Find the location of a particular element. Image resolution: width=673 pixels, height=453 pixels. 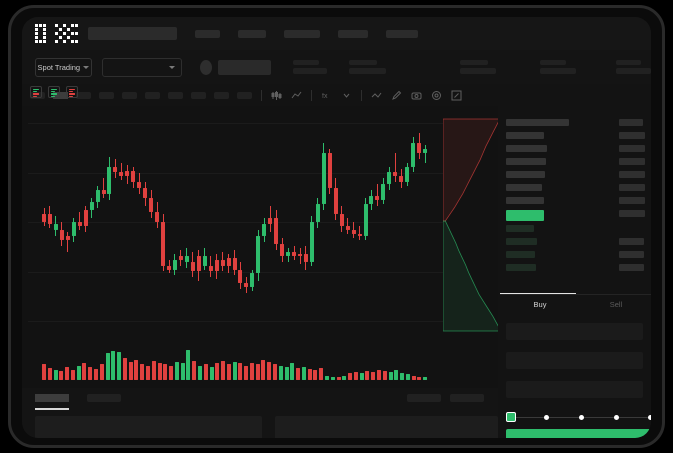

trend-line-icon is located at coordinates (376, 95).